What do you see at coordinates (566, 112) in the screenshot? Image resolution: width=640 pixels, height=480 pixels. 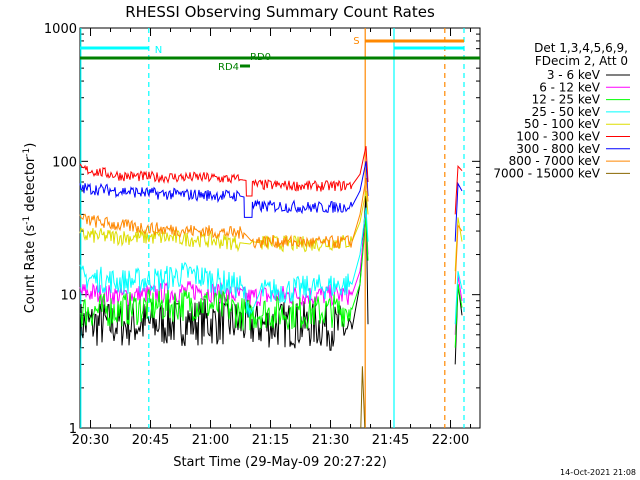 I see `legend-label-3: 25 - 50 keV` at bounding box center [566, 112].